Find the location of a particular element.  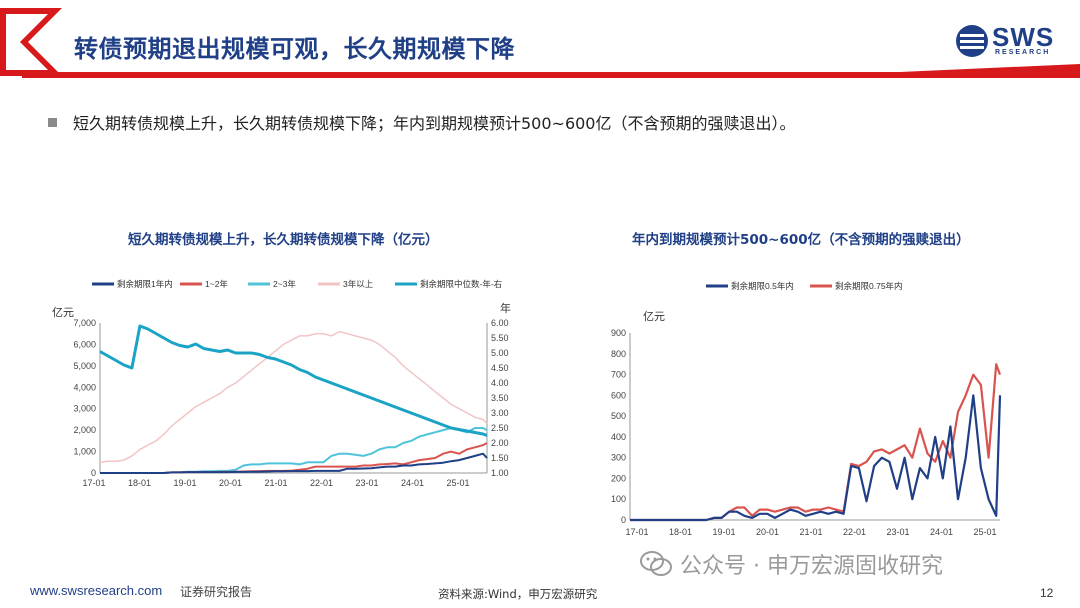

header-white-chevron is located at coordinates (27, 42).